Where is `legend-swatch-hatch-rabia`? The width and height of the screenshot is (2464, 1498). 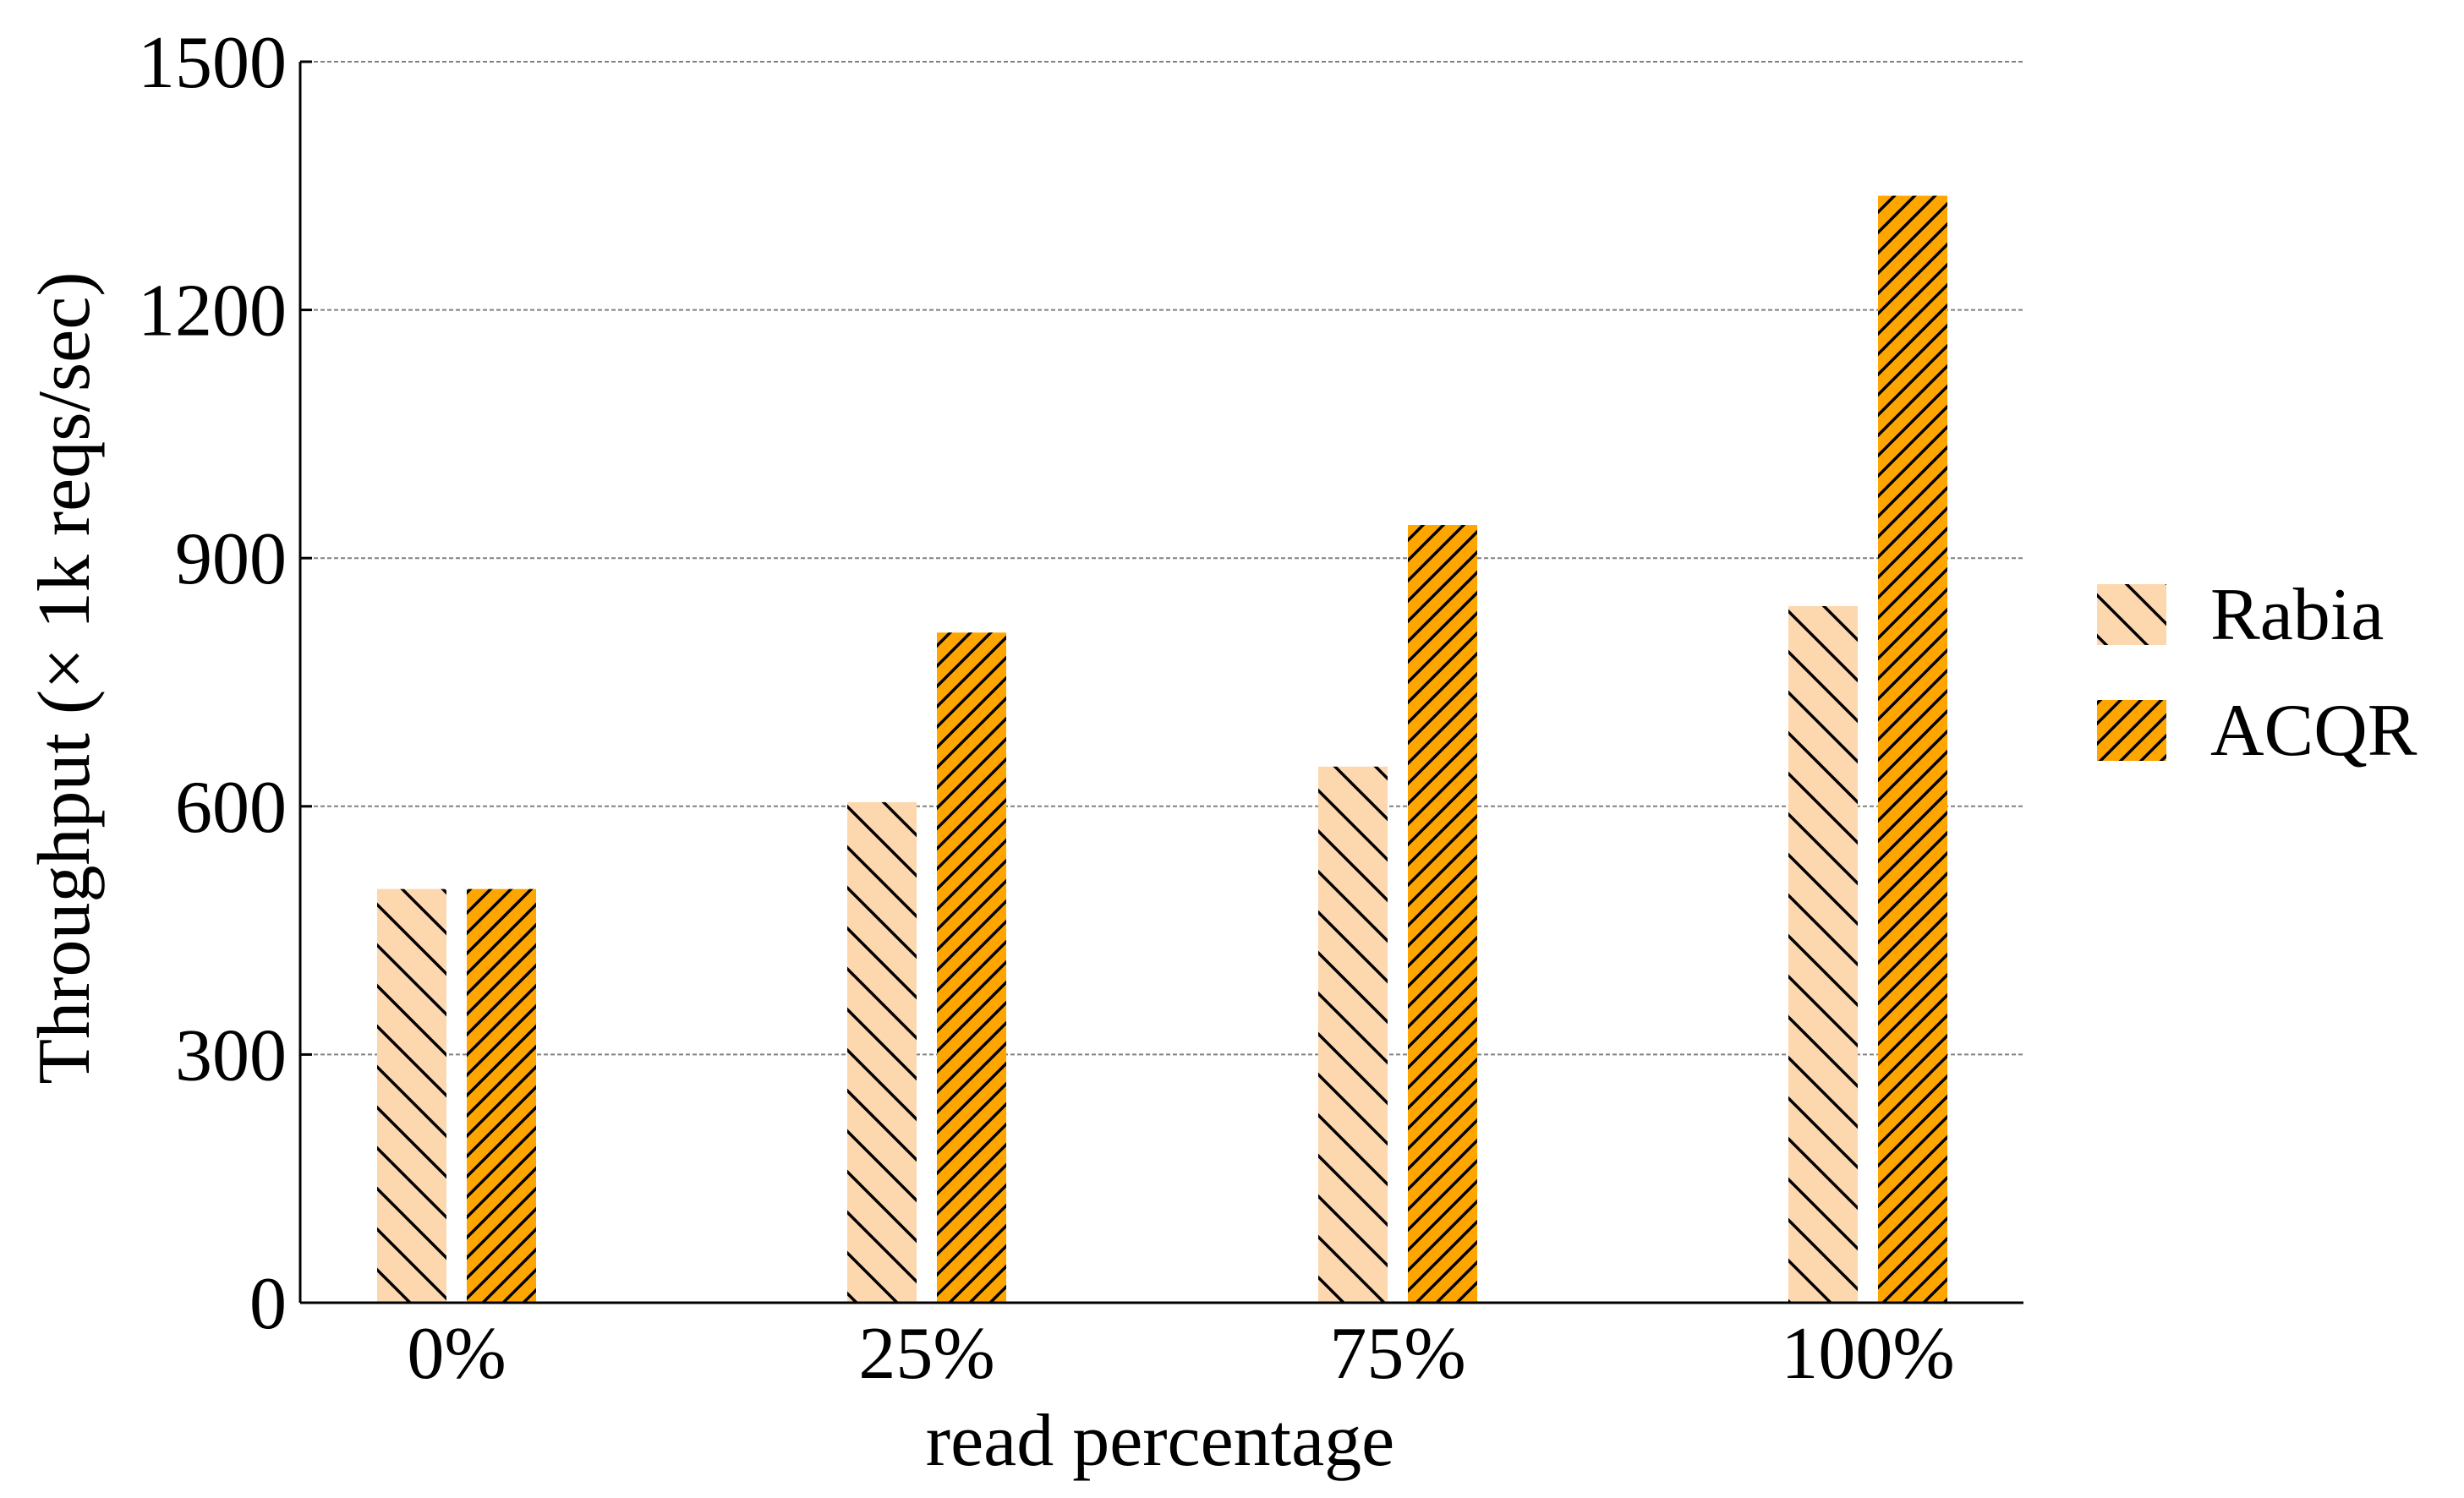
legend-swatch-hatch-rabia is located at coordinates (2131, 614).